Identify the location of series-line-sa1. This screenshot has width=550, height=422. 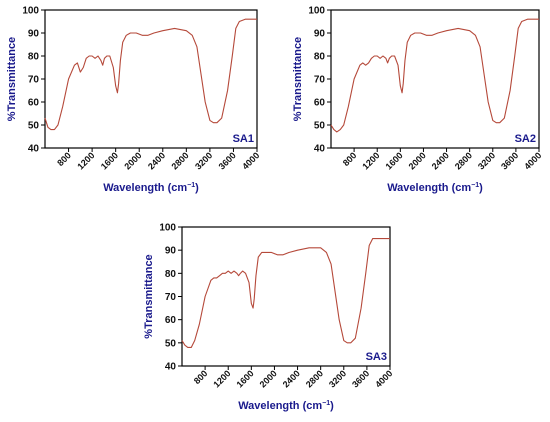
(150, 74).